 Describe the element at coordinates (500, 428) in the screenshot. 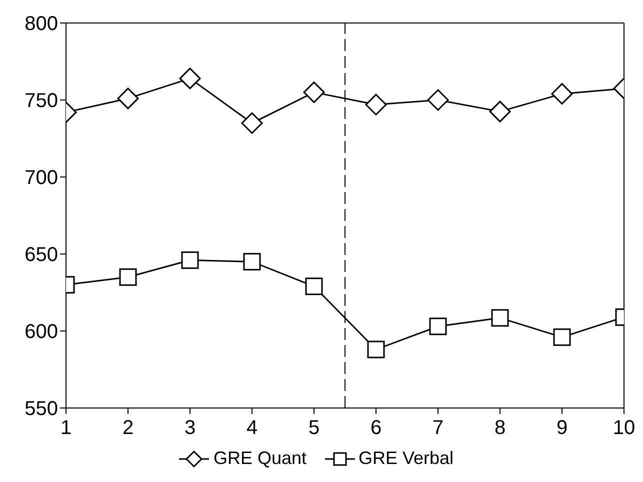

I see `x-tick-label: 8` at that location.